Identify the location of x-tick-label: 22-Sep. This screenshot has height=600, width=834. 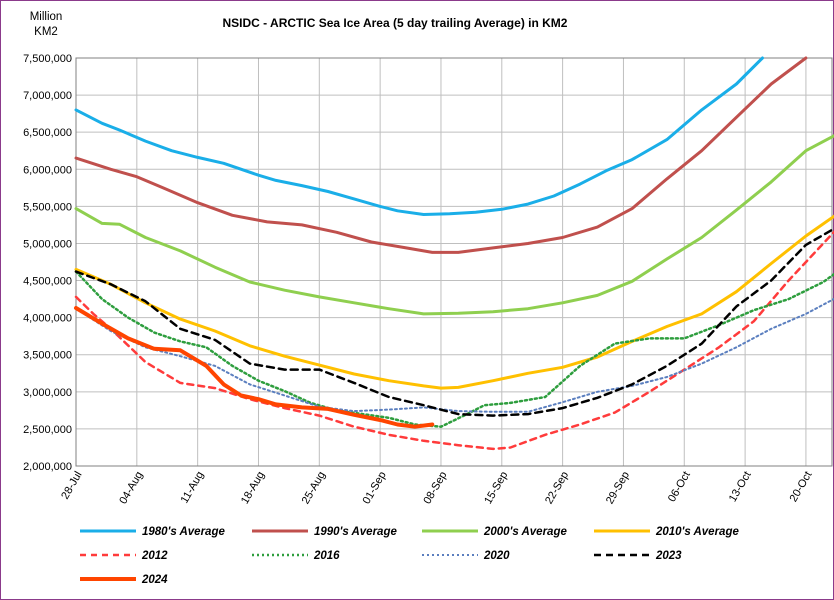
(557, 488).